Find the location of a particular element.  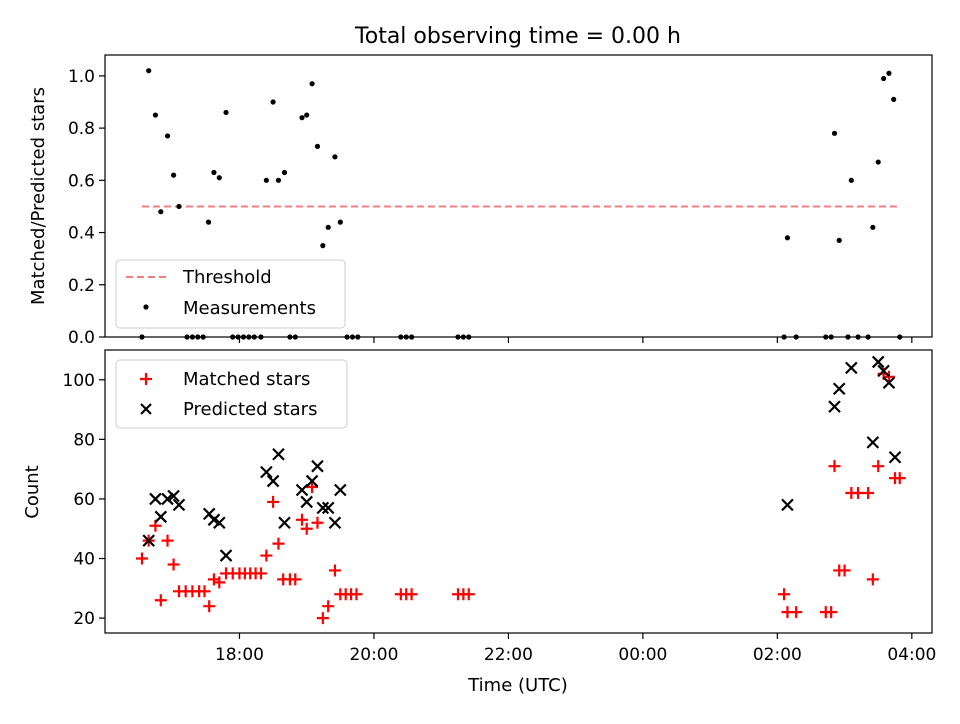

bottom-y-tick-label: 40 is located at coordinates (84, 560).